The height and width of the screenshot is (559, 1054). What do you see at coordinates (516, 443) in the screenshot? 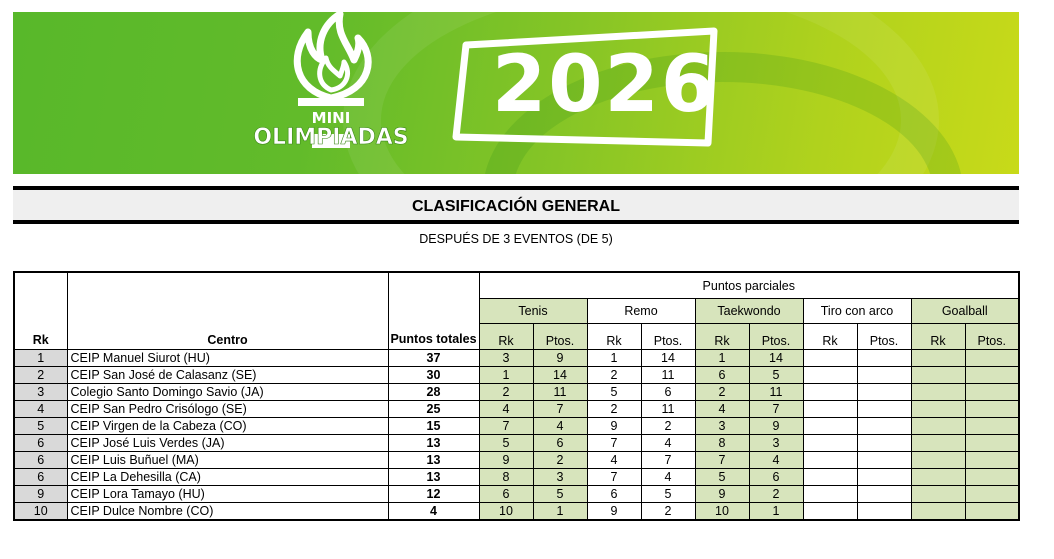
I see `table-row: 6 CEIP José Luis Verdes (JA) 13 5 6 7 4 8 3` at bounding box center [516, 443].